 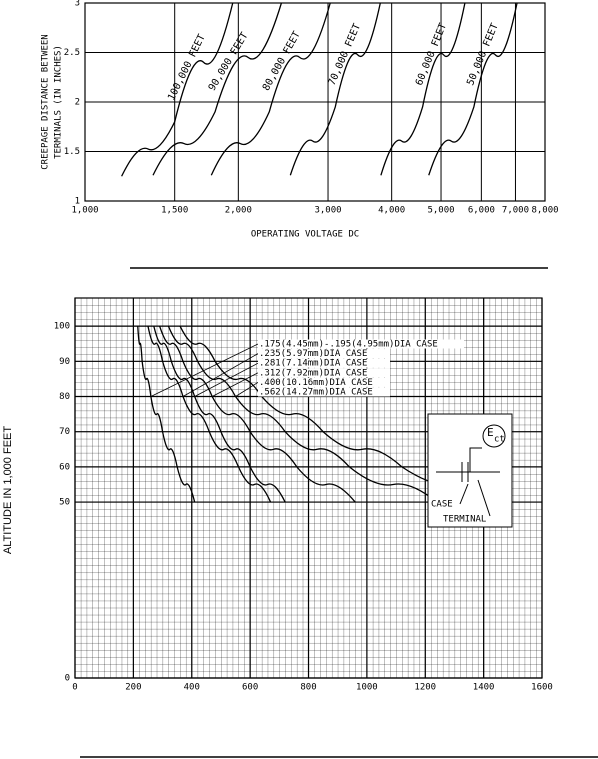 I want to click on y-axis-label: CREEPAGE DISTANCE BETWEEN, so click(x=46, y=101).